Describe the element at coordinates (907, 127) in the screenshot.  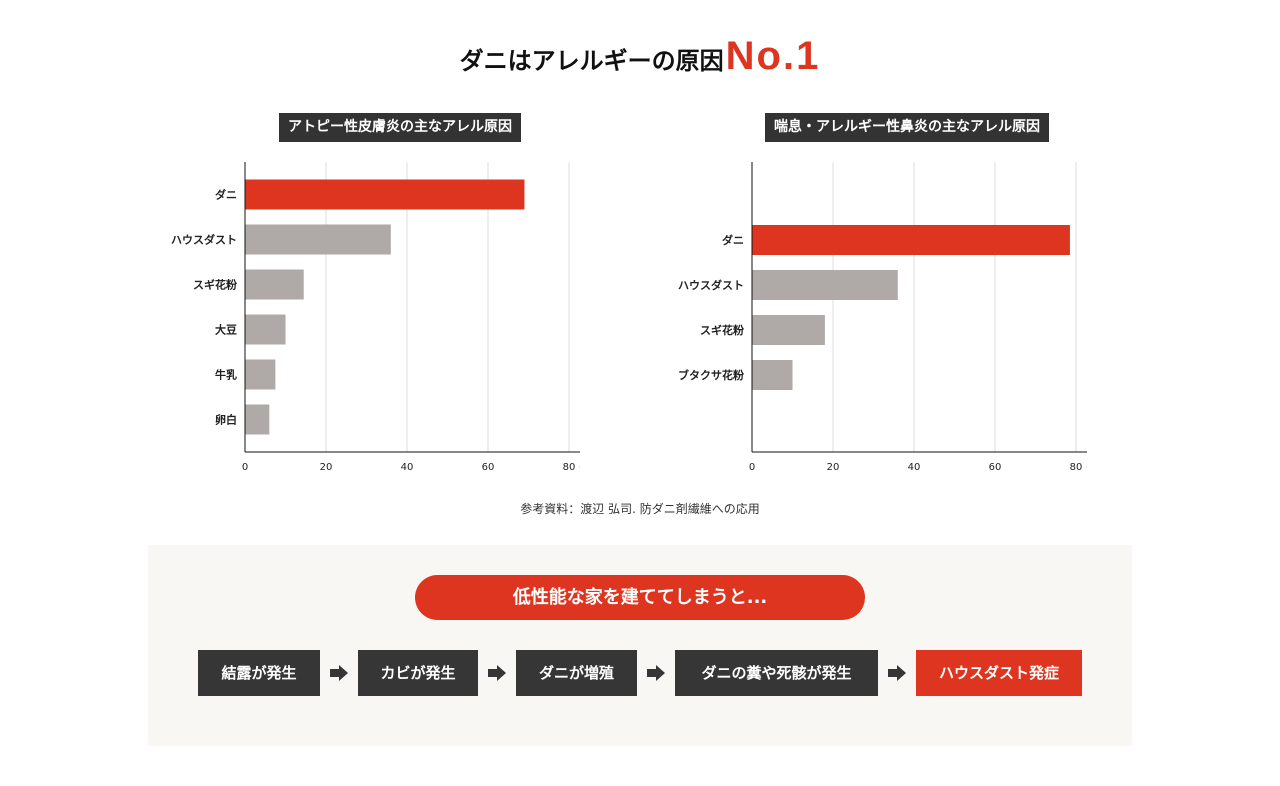
I see `chart-title-asthma: 喘息・アレルギー性鼻炎の主なアレル原因` at that location.